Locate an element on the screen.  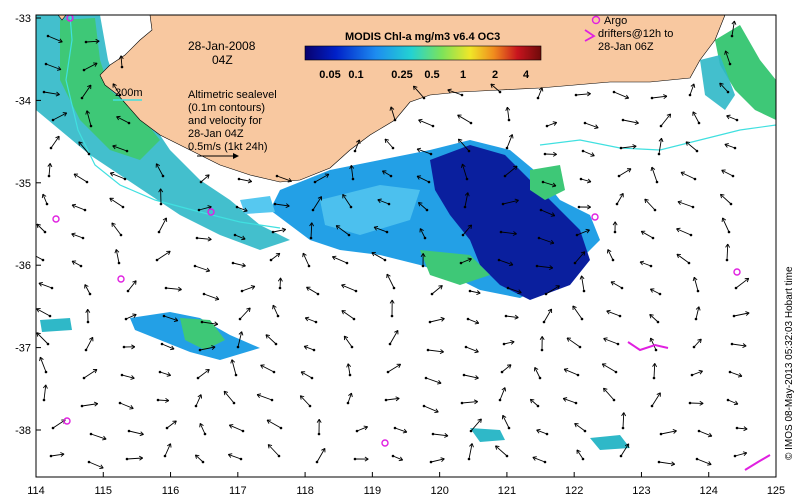
altimetry-line2: (0.1m contours) is located at coordinates (226, 108).